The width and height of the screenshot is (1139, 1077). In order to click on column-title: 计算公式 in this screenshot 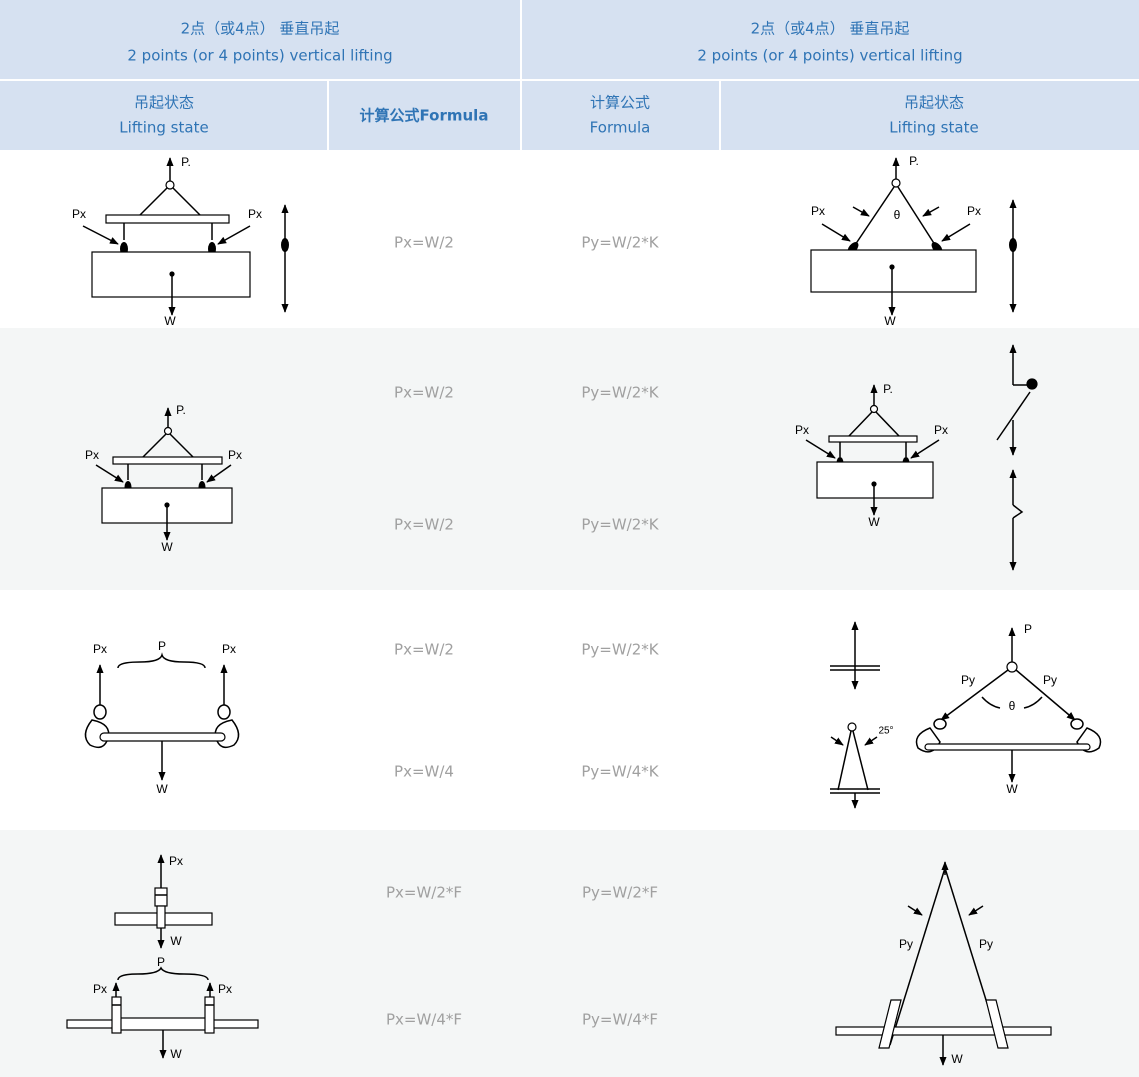, I will do `click(620, 103)`.